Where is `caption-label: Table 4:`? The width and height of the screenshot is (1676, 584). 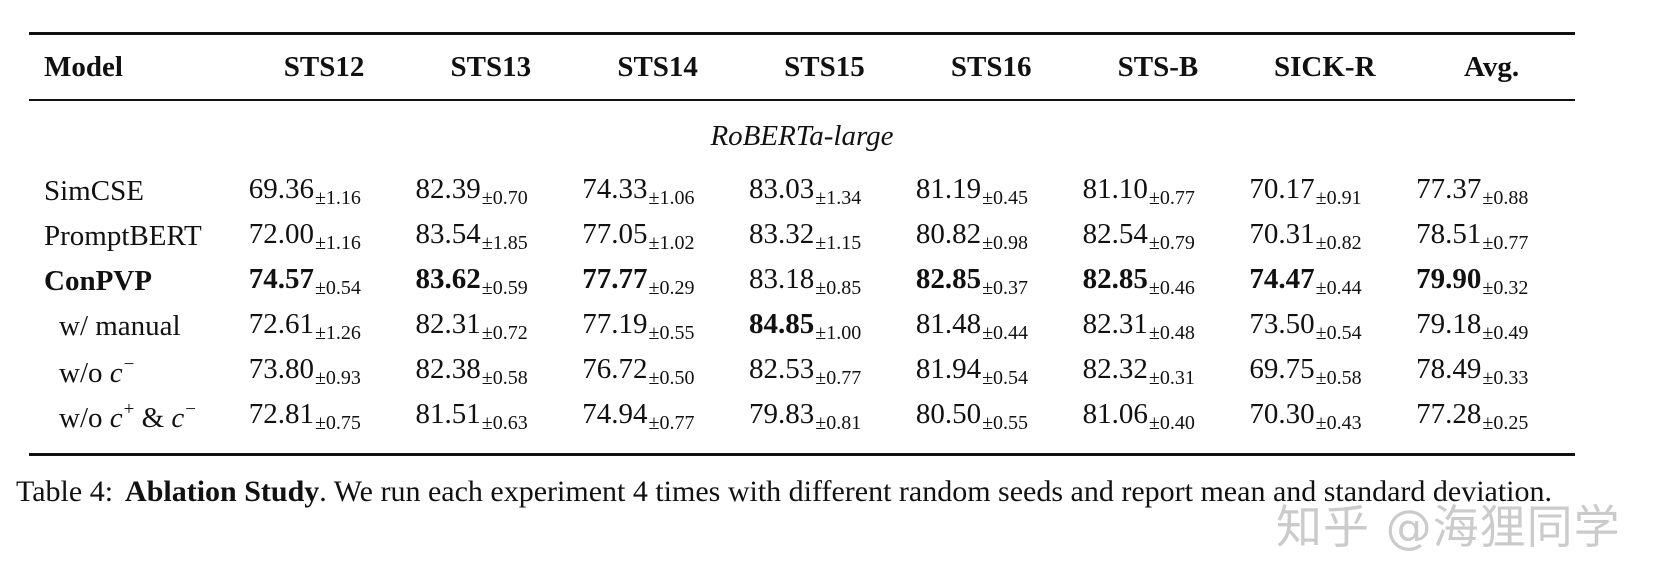
caption-label: Table 4: is located at coordinates (65, 491).